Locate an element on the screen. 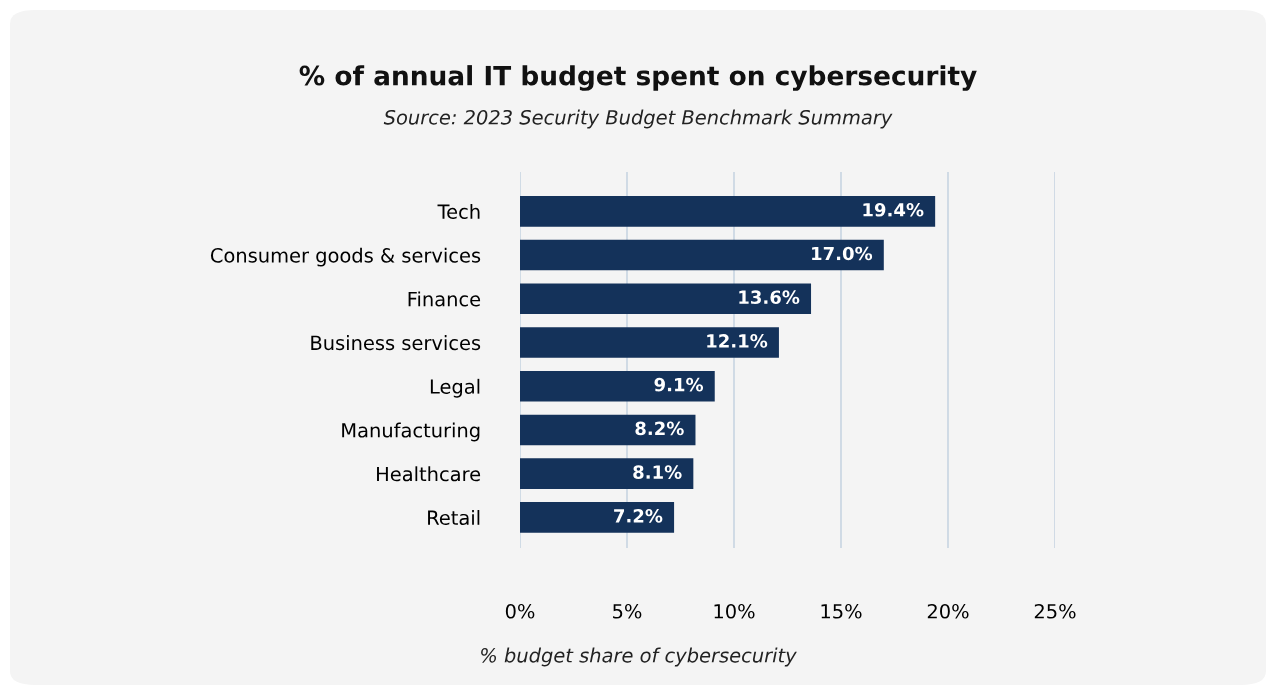 The image size is (1276, 685). x-tick-label: 0% is located at coordinates (520, 611).